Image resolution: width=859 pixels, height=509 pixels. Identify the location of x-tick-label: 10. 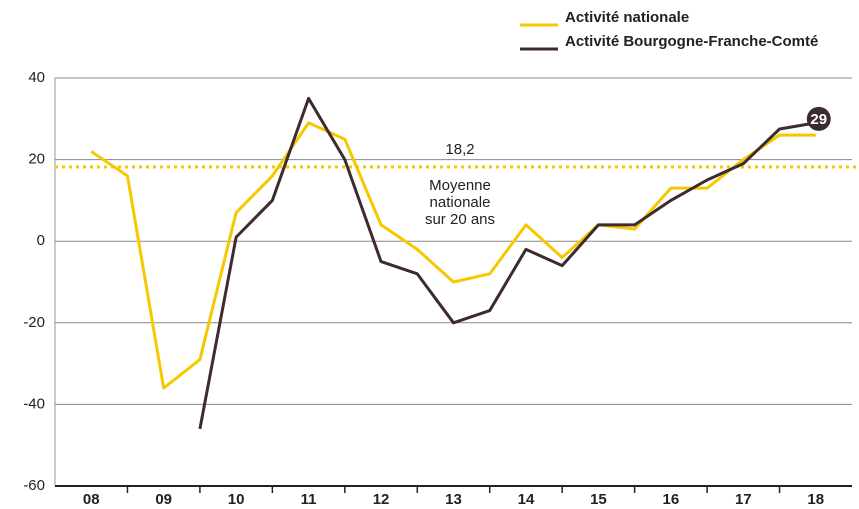
(236, 499).